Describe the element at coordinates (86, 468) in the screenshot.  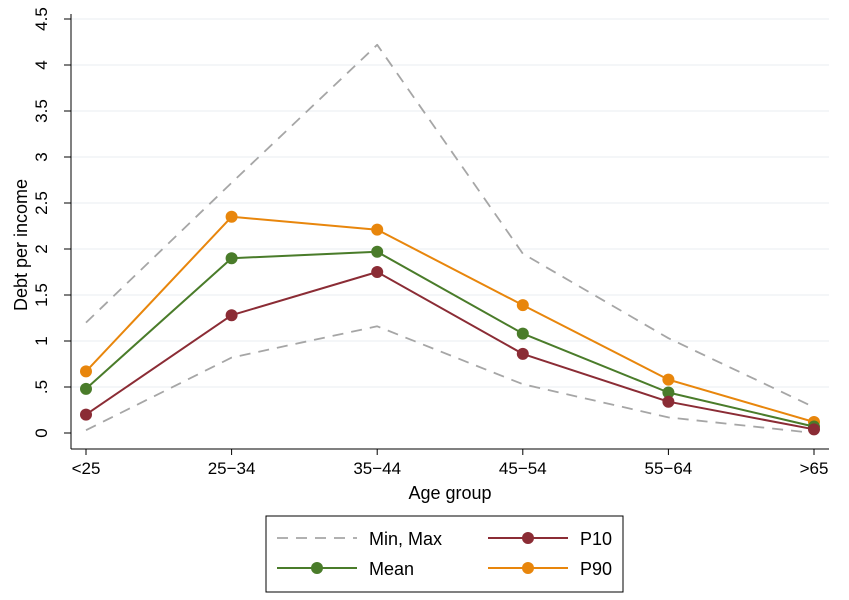
I see `x-tick-label: <25` at that location.